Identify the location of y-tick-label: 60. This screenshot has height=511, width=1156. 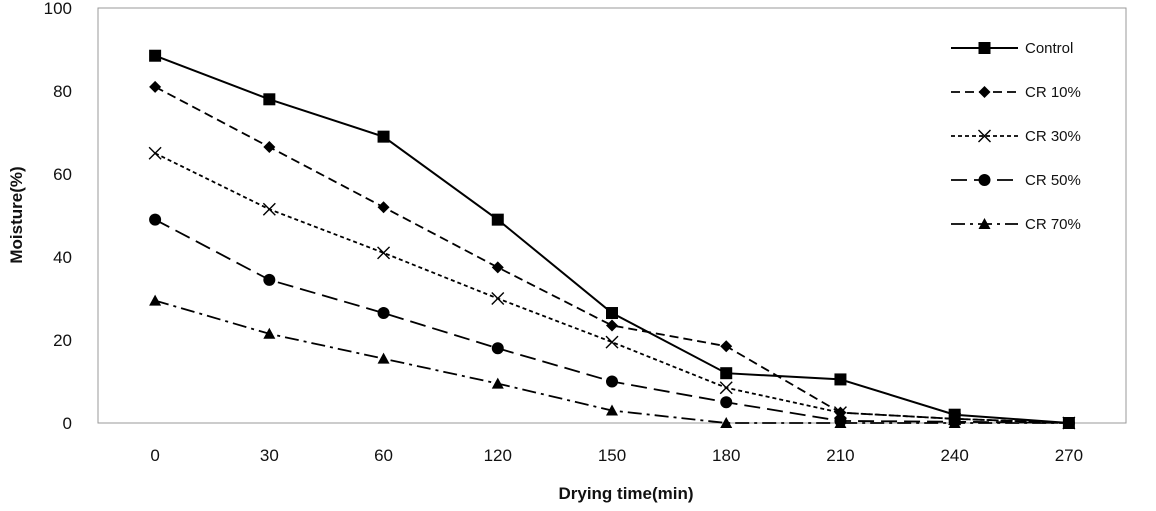
(62, 174).